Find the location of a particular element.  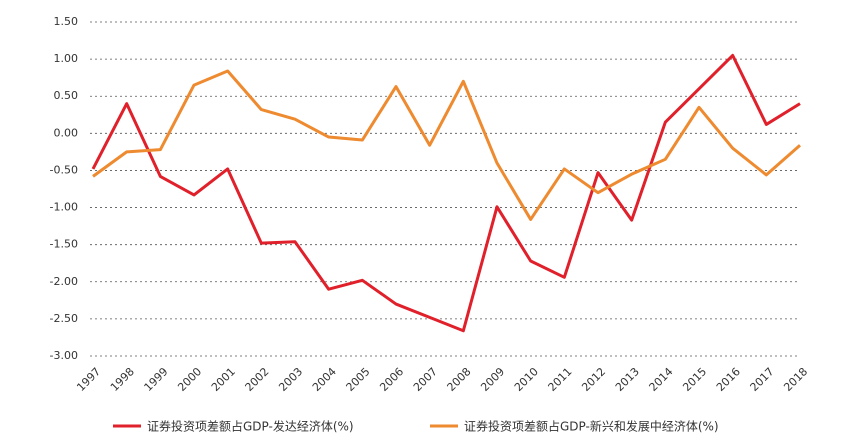

x-tick-label: 2010 is located at coordinates (526, 379).